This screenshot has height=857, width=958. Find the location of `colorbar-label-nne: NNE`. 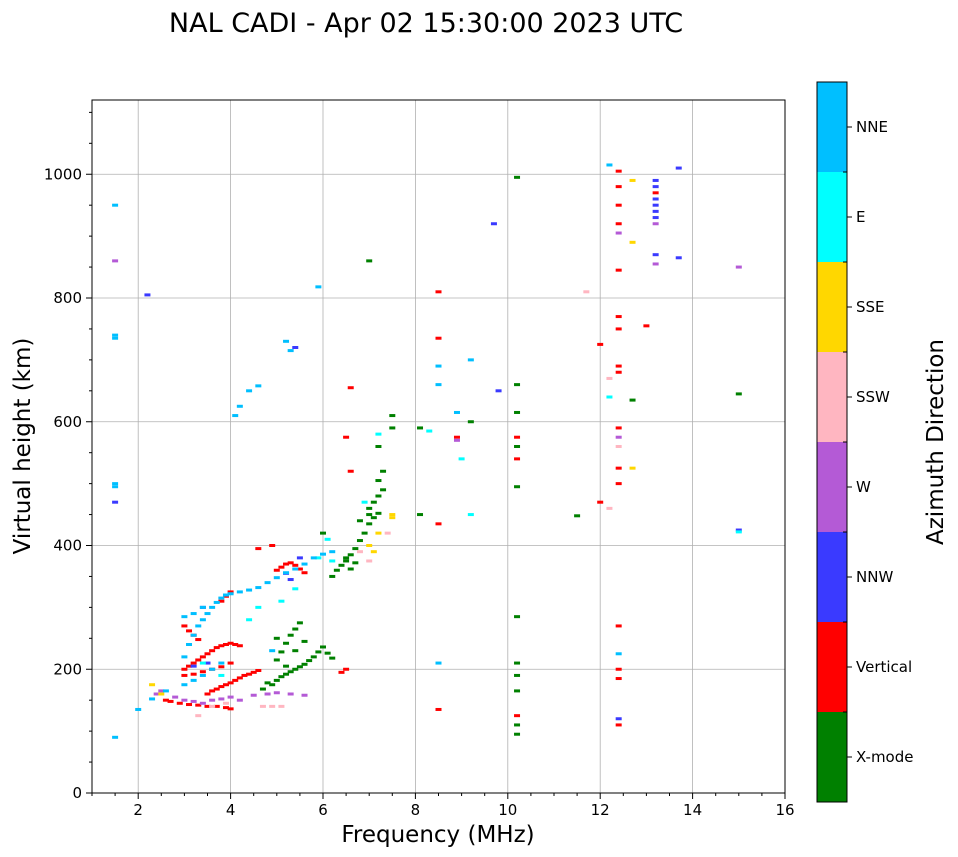

colorbar-label-nne: NNE is located at coordinates (872, 127).